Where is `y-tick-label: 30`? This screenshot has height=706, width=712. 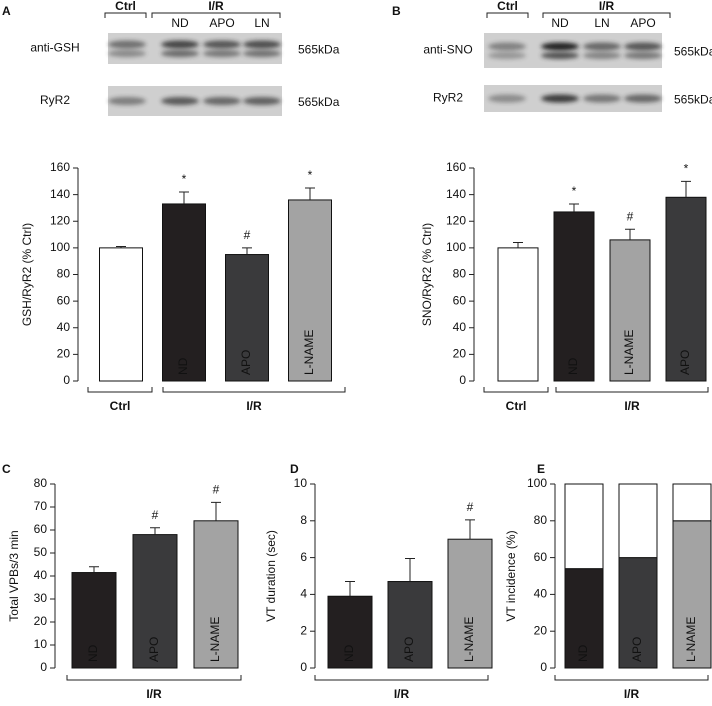 y-tick-label: 30 is located at coordinates (41, 598).